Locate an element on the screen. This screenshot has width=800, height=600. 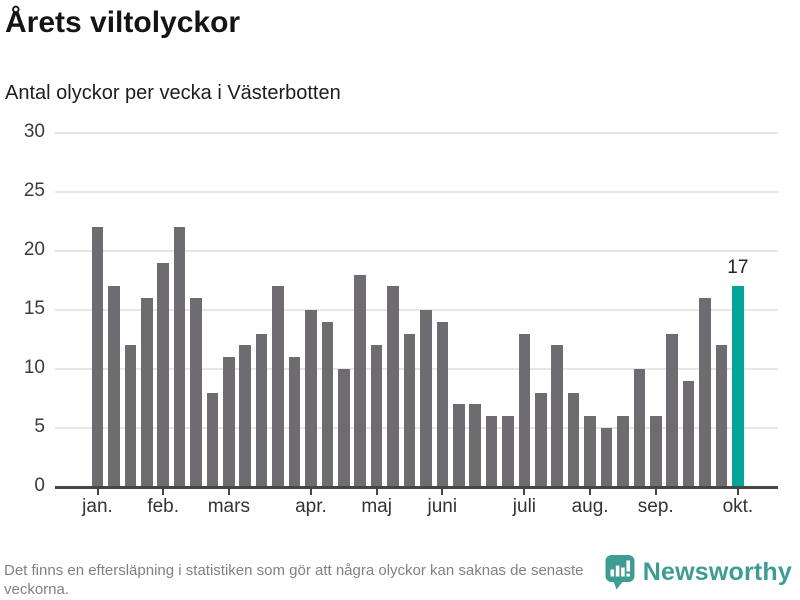
newsworthy-logo: Newsworthy is located at coordinates (698, 572).